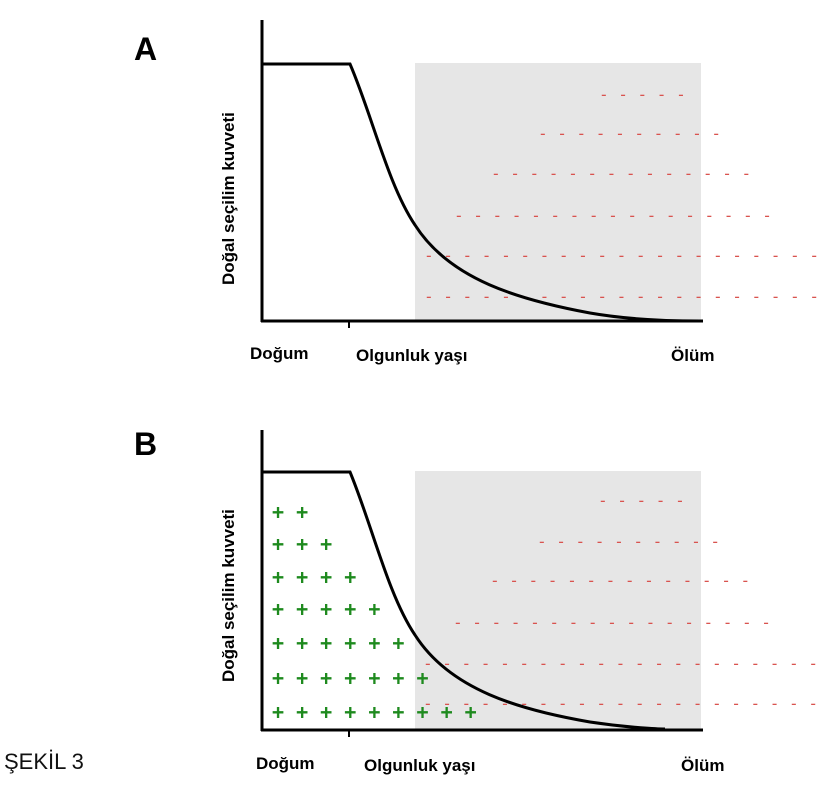 This screenshot has height=793, width=825. What do you see at coordinates (314, 577) in the screenshot?
I see `plus-row: + + + +` at bounding box center [314, 577].